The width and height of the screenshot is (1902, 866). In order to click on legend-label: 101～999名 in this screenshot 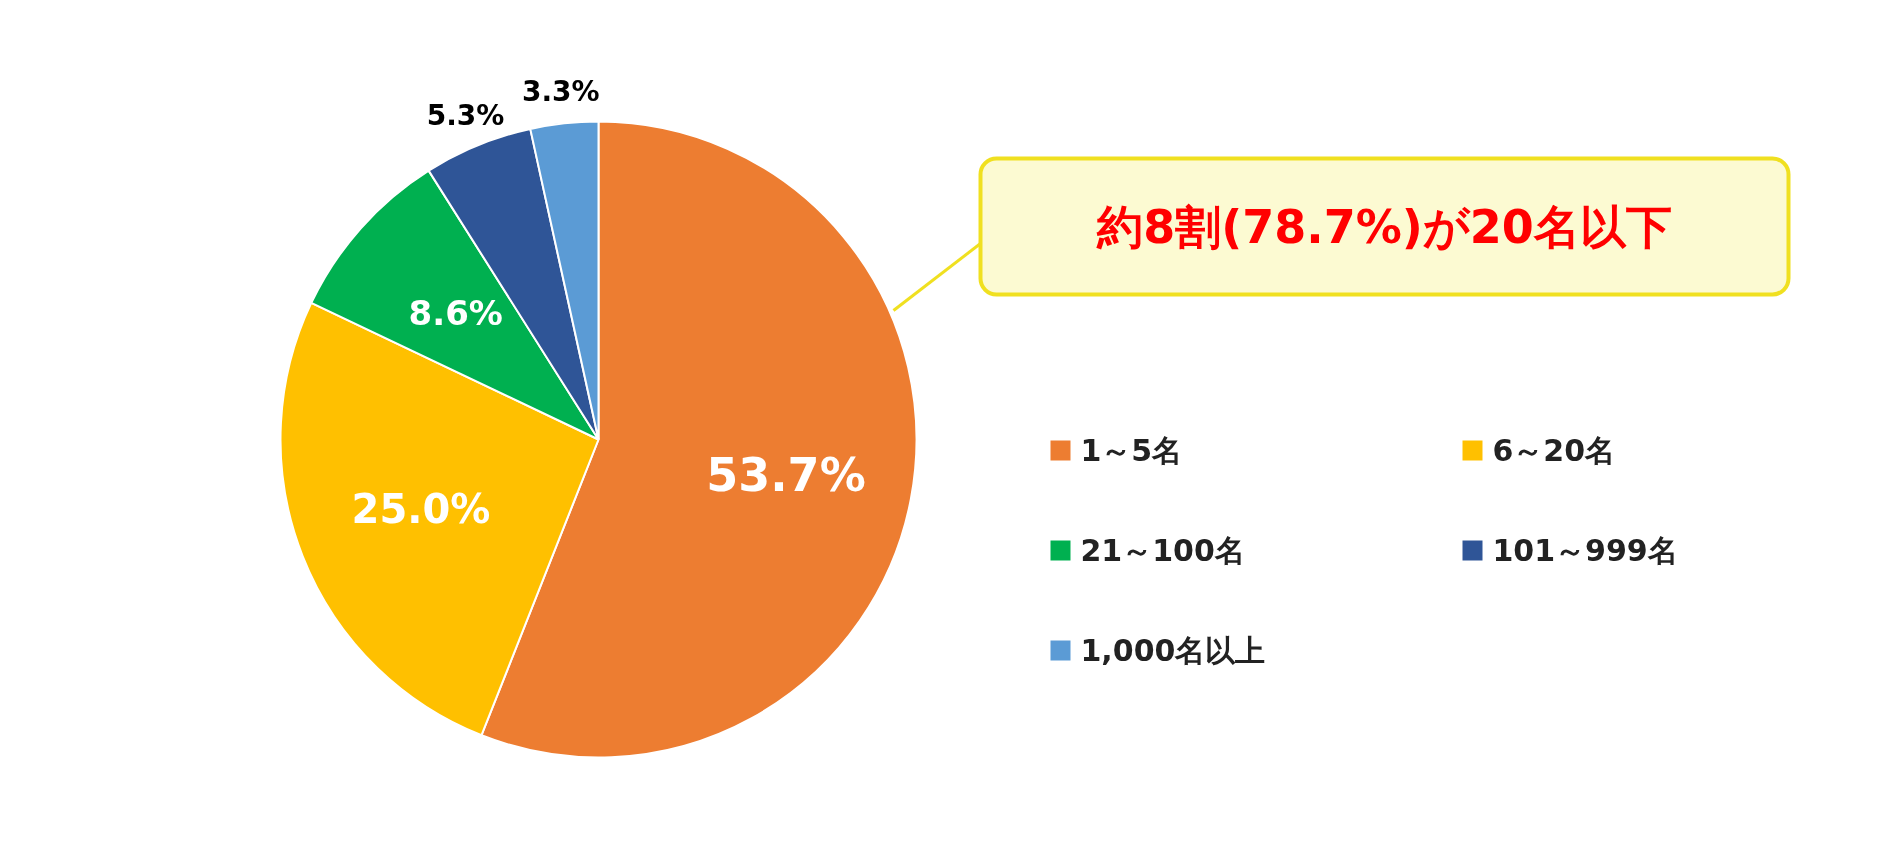, I will do `click(1585, 550)`.